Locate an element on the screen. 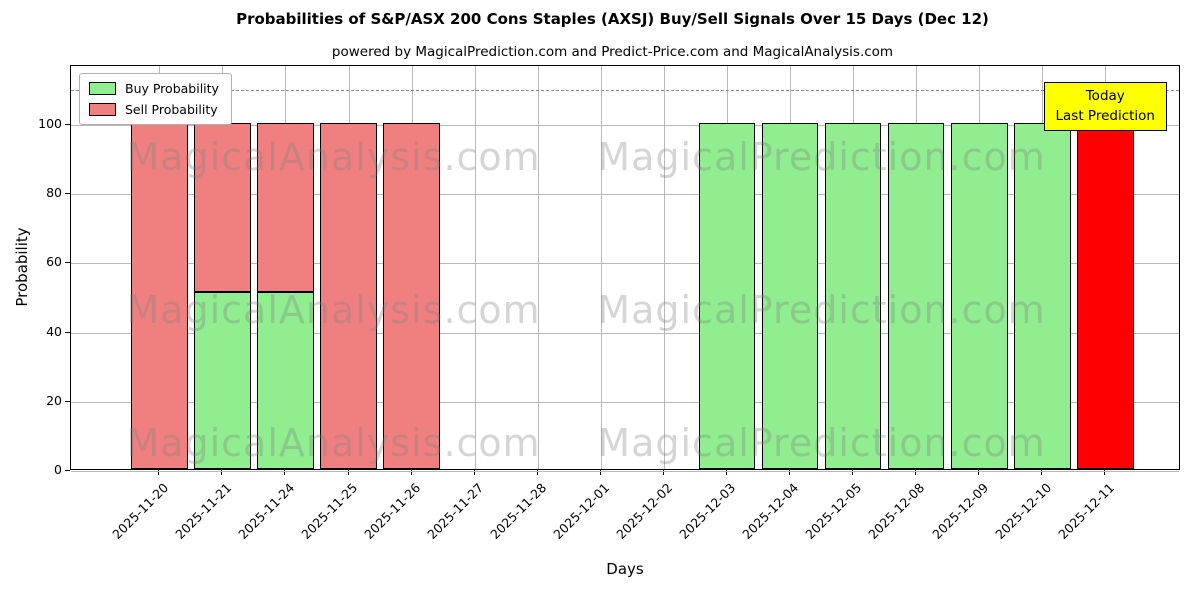 The image size is (1200, 600). today-annotation: Today Last Prediction is located at coordinates (1105, 106).